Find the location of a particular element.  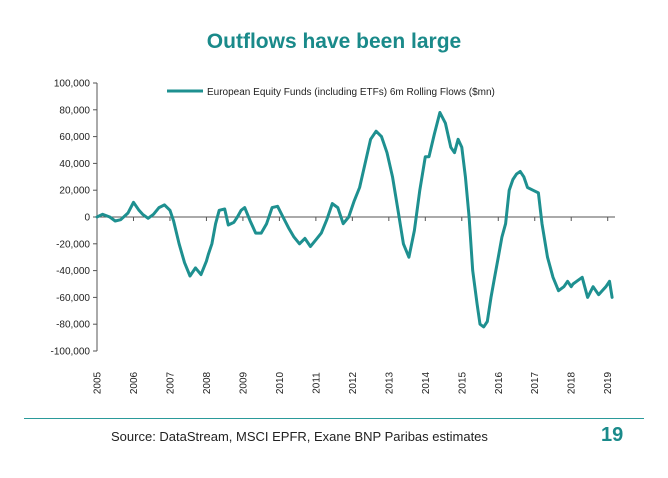

x-tick-label: 2012 is located at coordinates (353, 382).